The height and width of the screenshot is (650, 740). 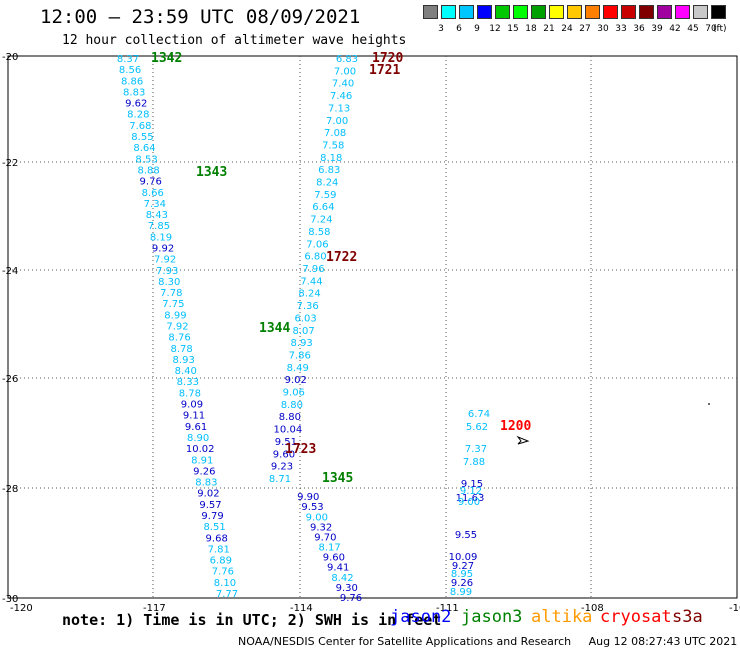 I want to click on pass-label-1722: 1722, so click(x=341, y=257).